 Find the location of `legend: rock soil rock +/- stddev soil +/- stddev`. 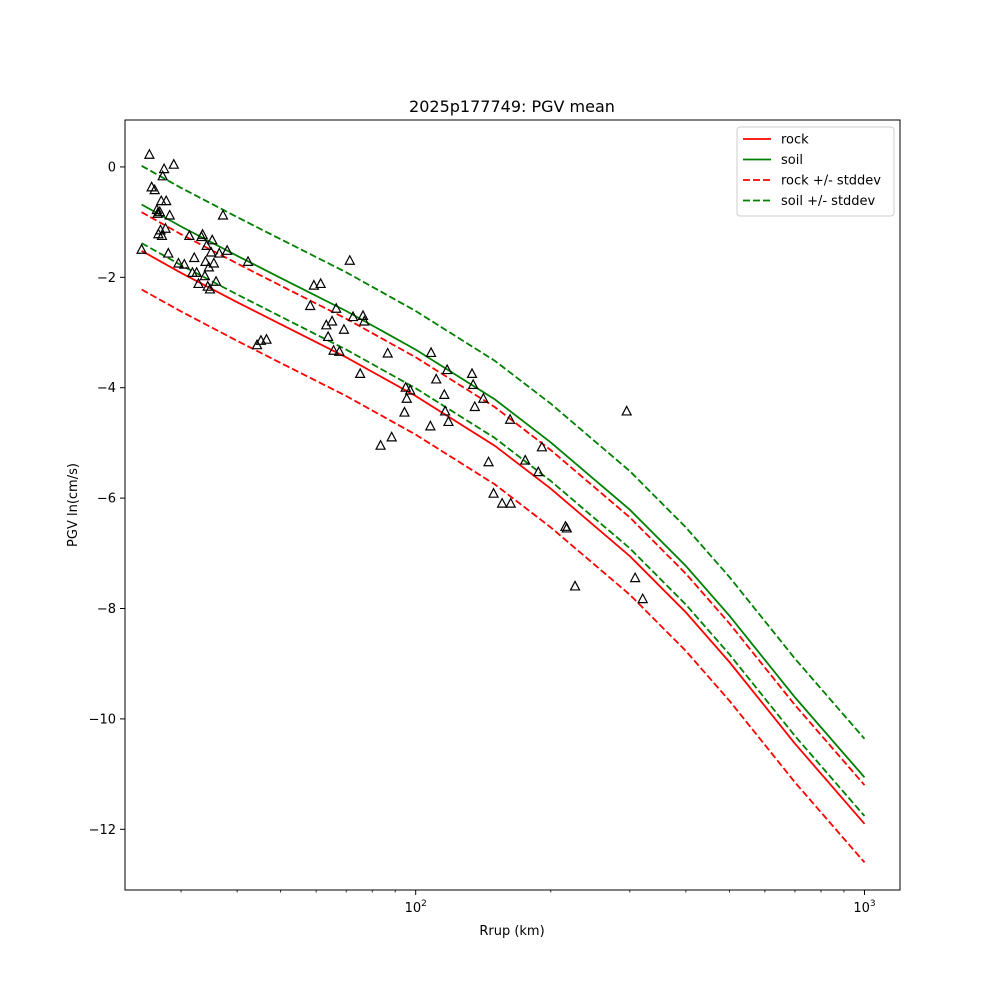

legend: rock soil rock +/- stddev soil +/- stddev is located at coordinates (815, 171).